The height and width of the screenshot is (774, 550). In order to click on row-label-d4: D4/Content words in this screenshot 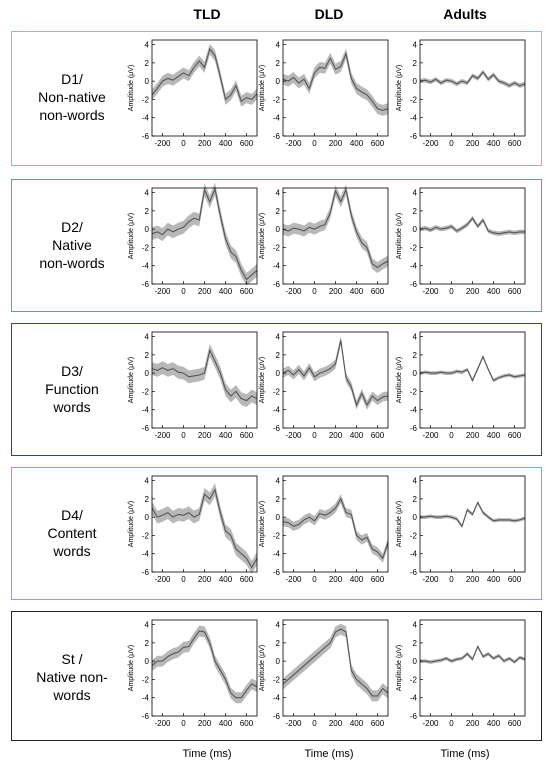, I will do `click(72, 533)`.